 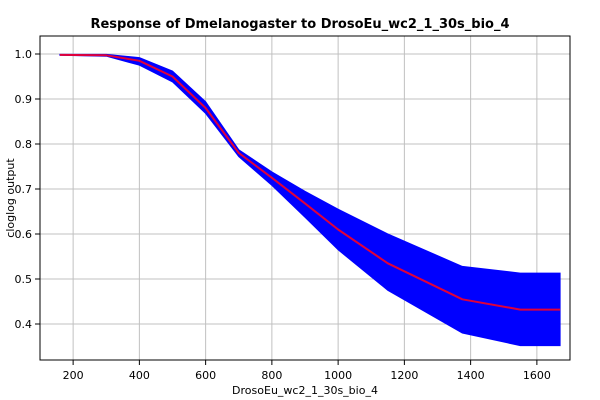 I want to click on y-tick-label: 0.4, so click(x=24, y=324).